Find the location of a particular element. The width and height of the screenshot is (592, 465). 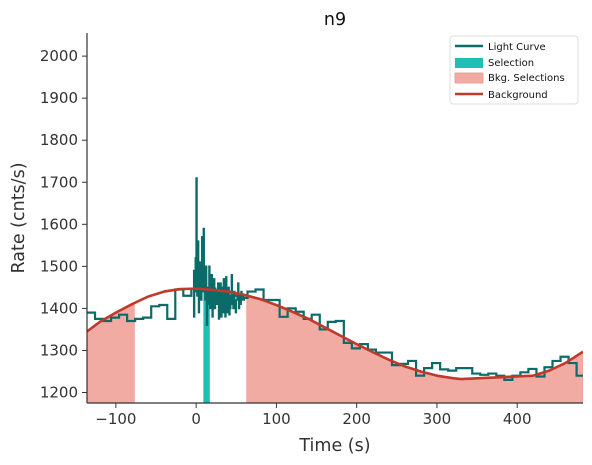

selection-region is located at coordinates (206, 346).